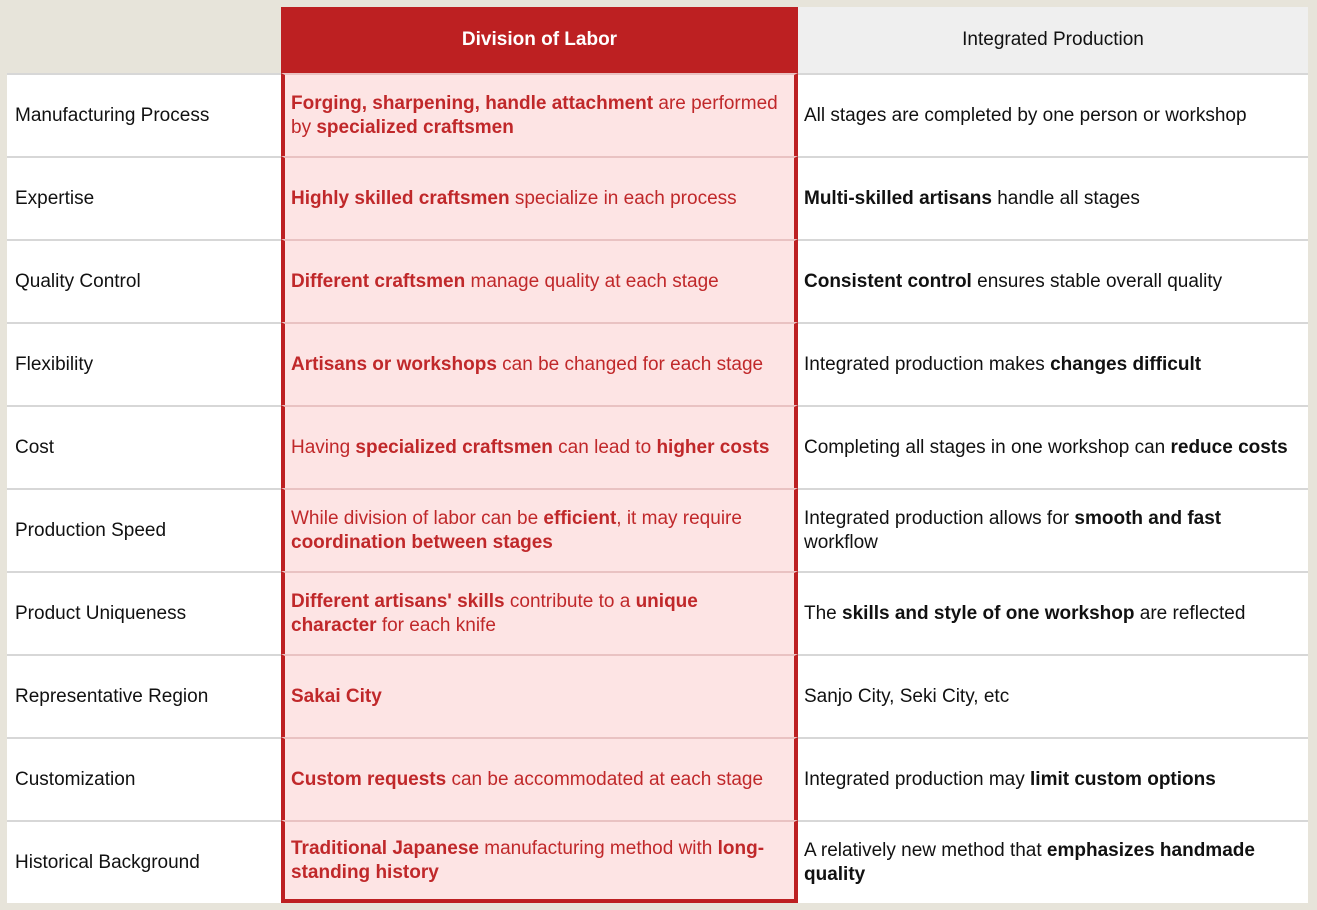 The width and height of the screenshot is (1317, 910). Describe the element at coordinates (623, 198) in the screenshot. I see `text-segment: specialize in each process` at that location.